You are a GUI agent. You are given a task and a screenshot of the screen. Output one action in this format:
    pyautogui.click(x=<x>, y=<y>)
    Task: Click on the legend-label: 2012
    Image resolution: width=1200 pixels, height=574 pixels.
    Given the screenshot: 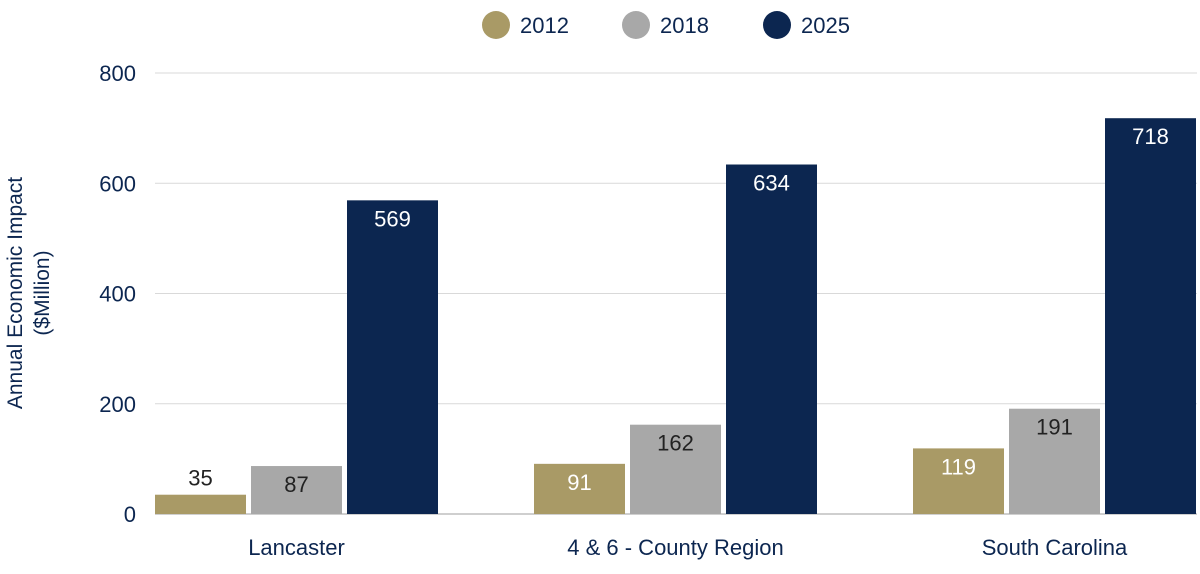 What is the action you would take?
    pyautogui.click(x=544, y=25)
    